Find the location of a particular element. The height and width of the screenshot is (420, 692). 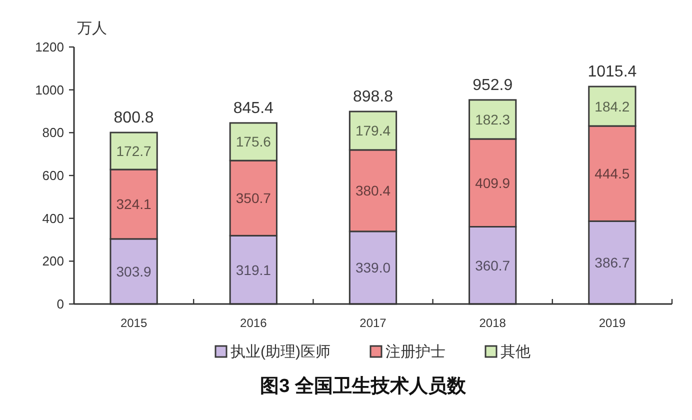

total-label: 952.9 is located at coordinates (492, 85).